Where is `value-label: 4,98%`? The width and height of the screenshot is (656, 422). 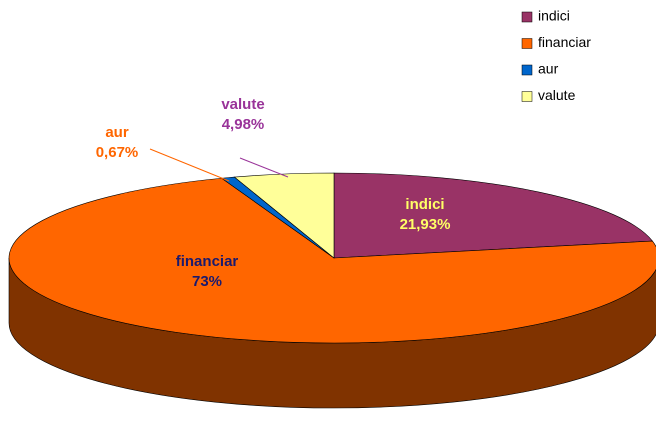 value-label: 4,98% is located at coordinates (243, 124).